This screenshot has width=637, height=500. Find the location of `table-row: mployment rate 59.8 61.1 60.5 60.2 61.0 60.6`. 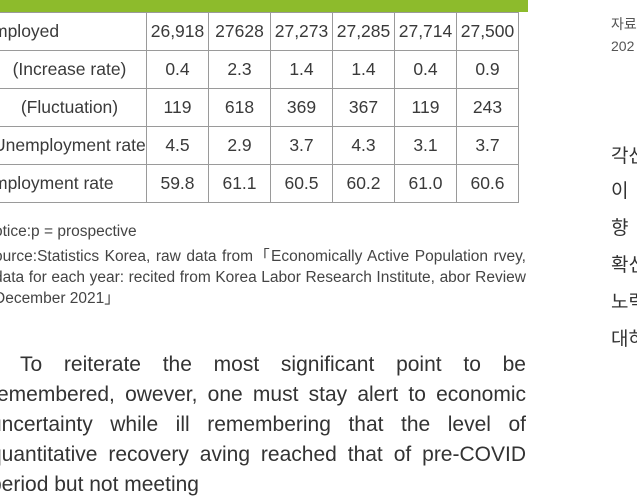

table-row: mployment rate 59.8 61.1 60.5 60.2 61.0 60.6 is located at coordinates (259, 183).